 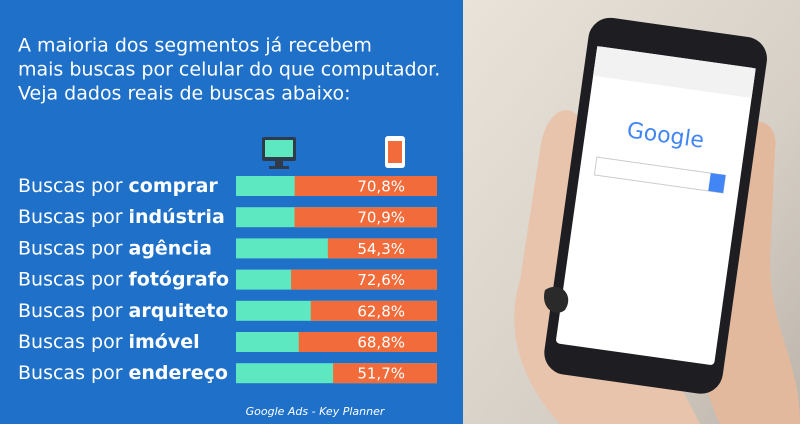 I want to click on value-label: 70,8%, so click(x=381, y=187).